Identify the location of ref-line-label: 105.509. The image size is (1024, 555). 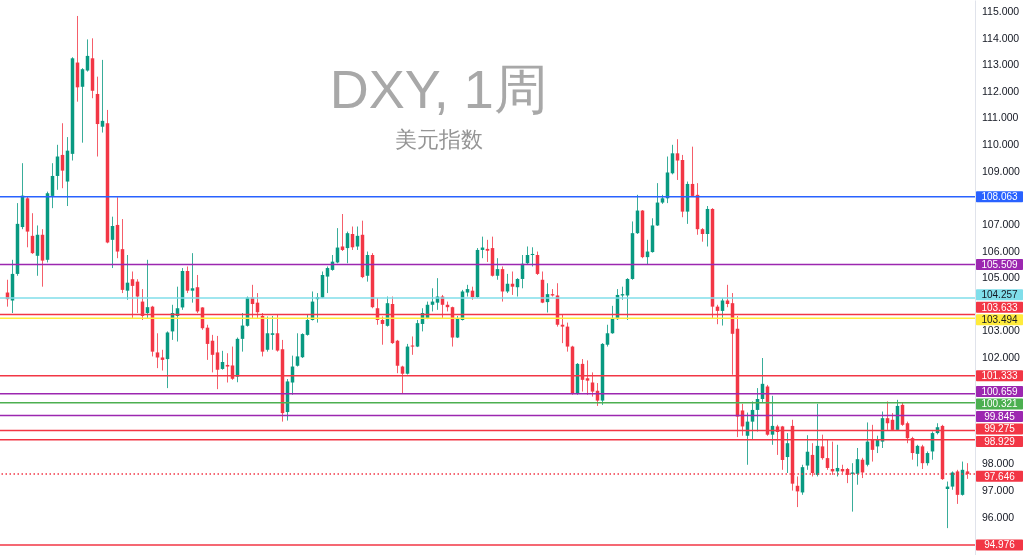
(1000, 265).